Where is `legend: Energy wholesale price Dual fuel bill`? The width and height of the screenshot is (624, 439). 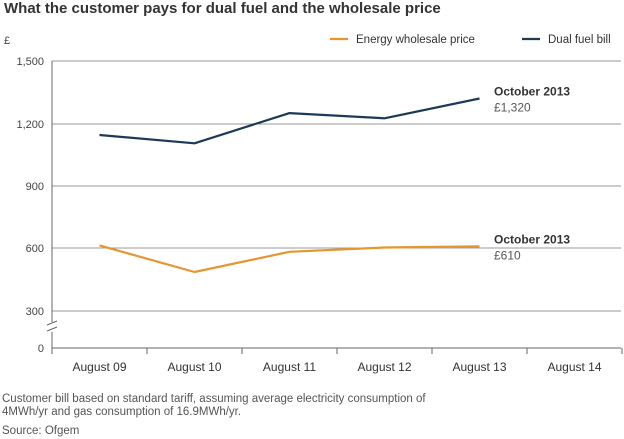
legend: Energy wholesale price Dual fuel bill is located at coordinates (470, 40).